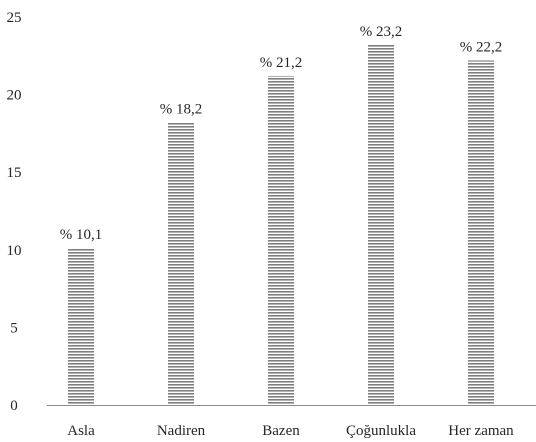  What do you see at coordinates (14, 96) in the screenshot?
I see `y-tick-label: 20` at bounding box center [14, 96].